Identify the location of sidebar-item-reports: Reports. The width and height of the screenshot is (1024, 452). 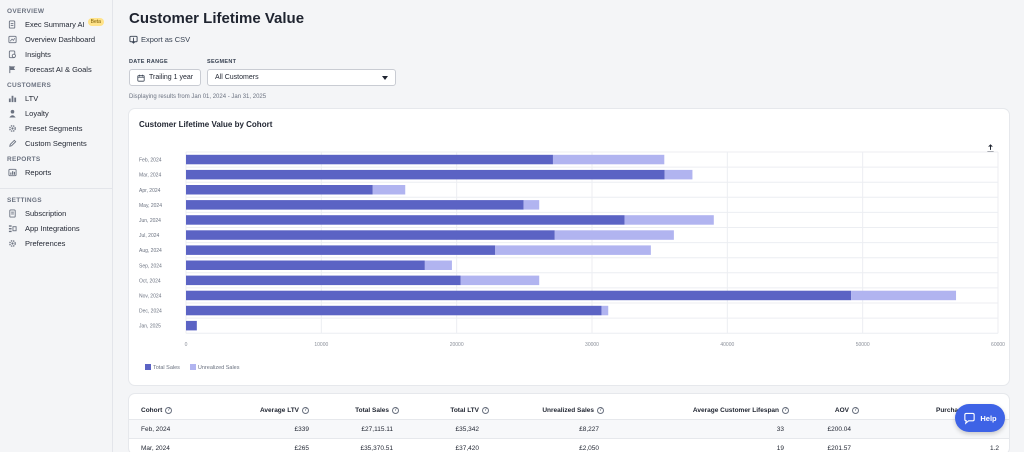
(56, 172).